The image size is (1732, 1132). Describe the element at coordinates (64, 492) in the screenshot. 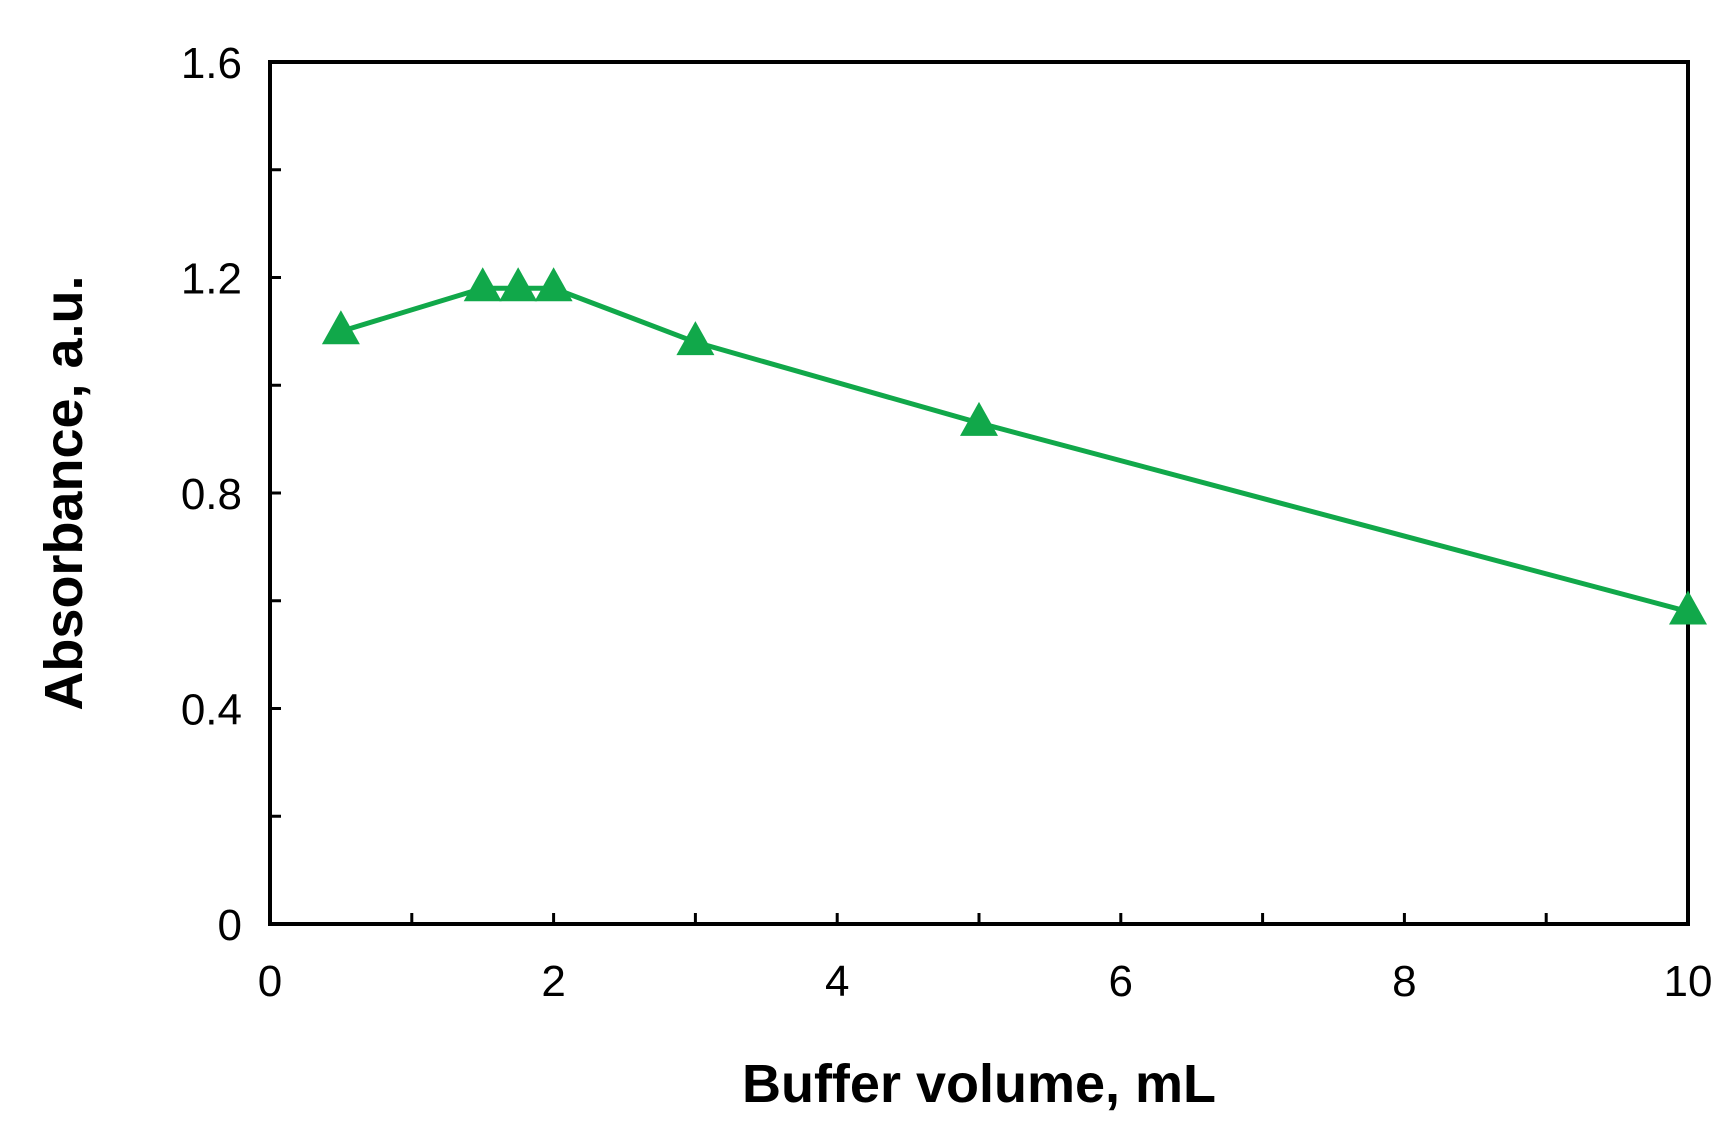

I see `y-axis-title: Absorbance, a.u.` at that location.